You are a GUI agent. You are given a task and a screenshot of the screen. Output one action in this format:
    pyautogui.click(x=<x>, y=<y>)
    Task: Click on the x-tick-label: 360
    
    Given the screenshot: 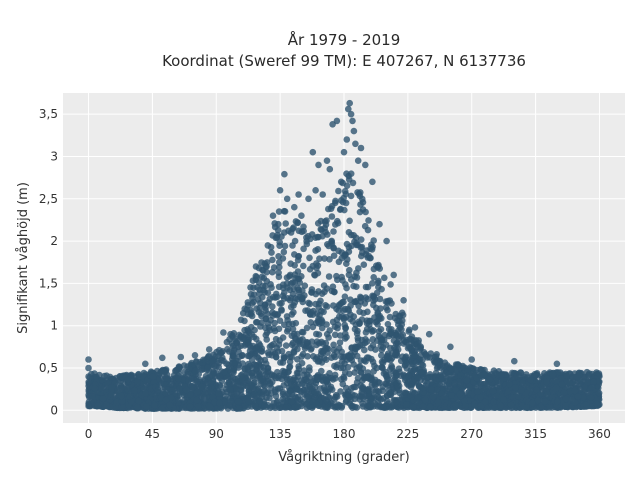 What is the action you would take?
    pyautogui.click(x=599, y=434)
    